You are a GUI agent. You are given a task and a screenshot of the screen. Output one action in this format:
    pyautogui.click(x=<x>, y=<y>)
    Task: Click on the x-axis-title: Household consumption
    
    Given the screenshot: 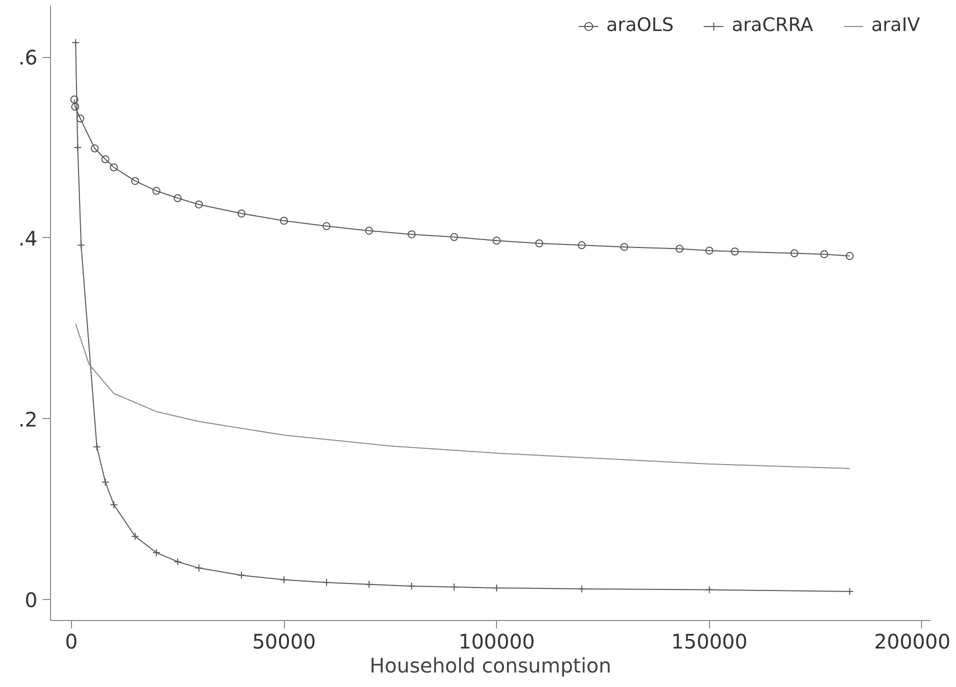 What is the action you would take?
    pyautogui.click(x=491, y=666)
    